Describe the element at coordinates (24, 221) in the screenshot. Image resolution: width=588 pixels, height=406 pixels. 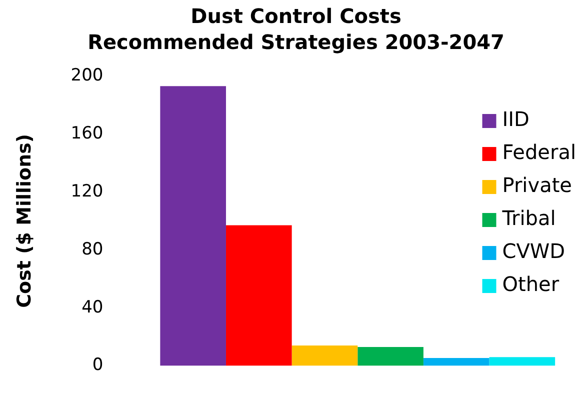
I see `y-axis-title: Cost ($ Millions)` at that location.